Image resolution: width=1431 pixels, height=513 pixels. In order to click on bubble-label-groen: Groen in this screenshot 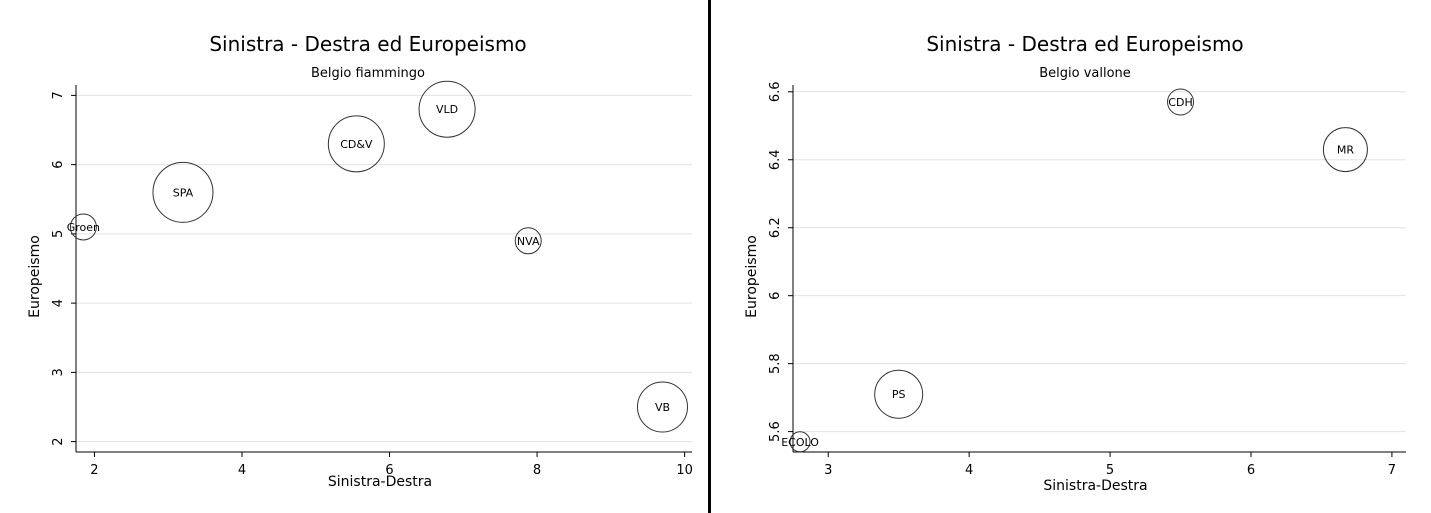, I will do `click(83, 227)`.